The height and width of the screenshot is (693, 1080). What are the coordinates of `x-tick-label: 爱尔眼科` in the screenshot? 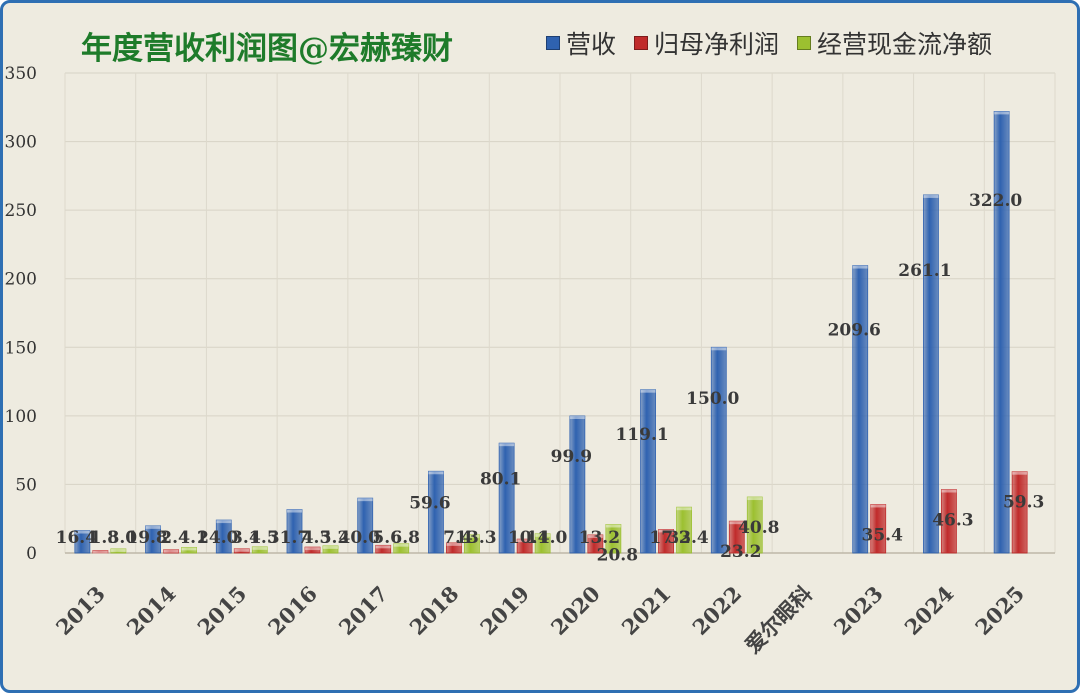 It's located at (778, 619).